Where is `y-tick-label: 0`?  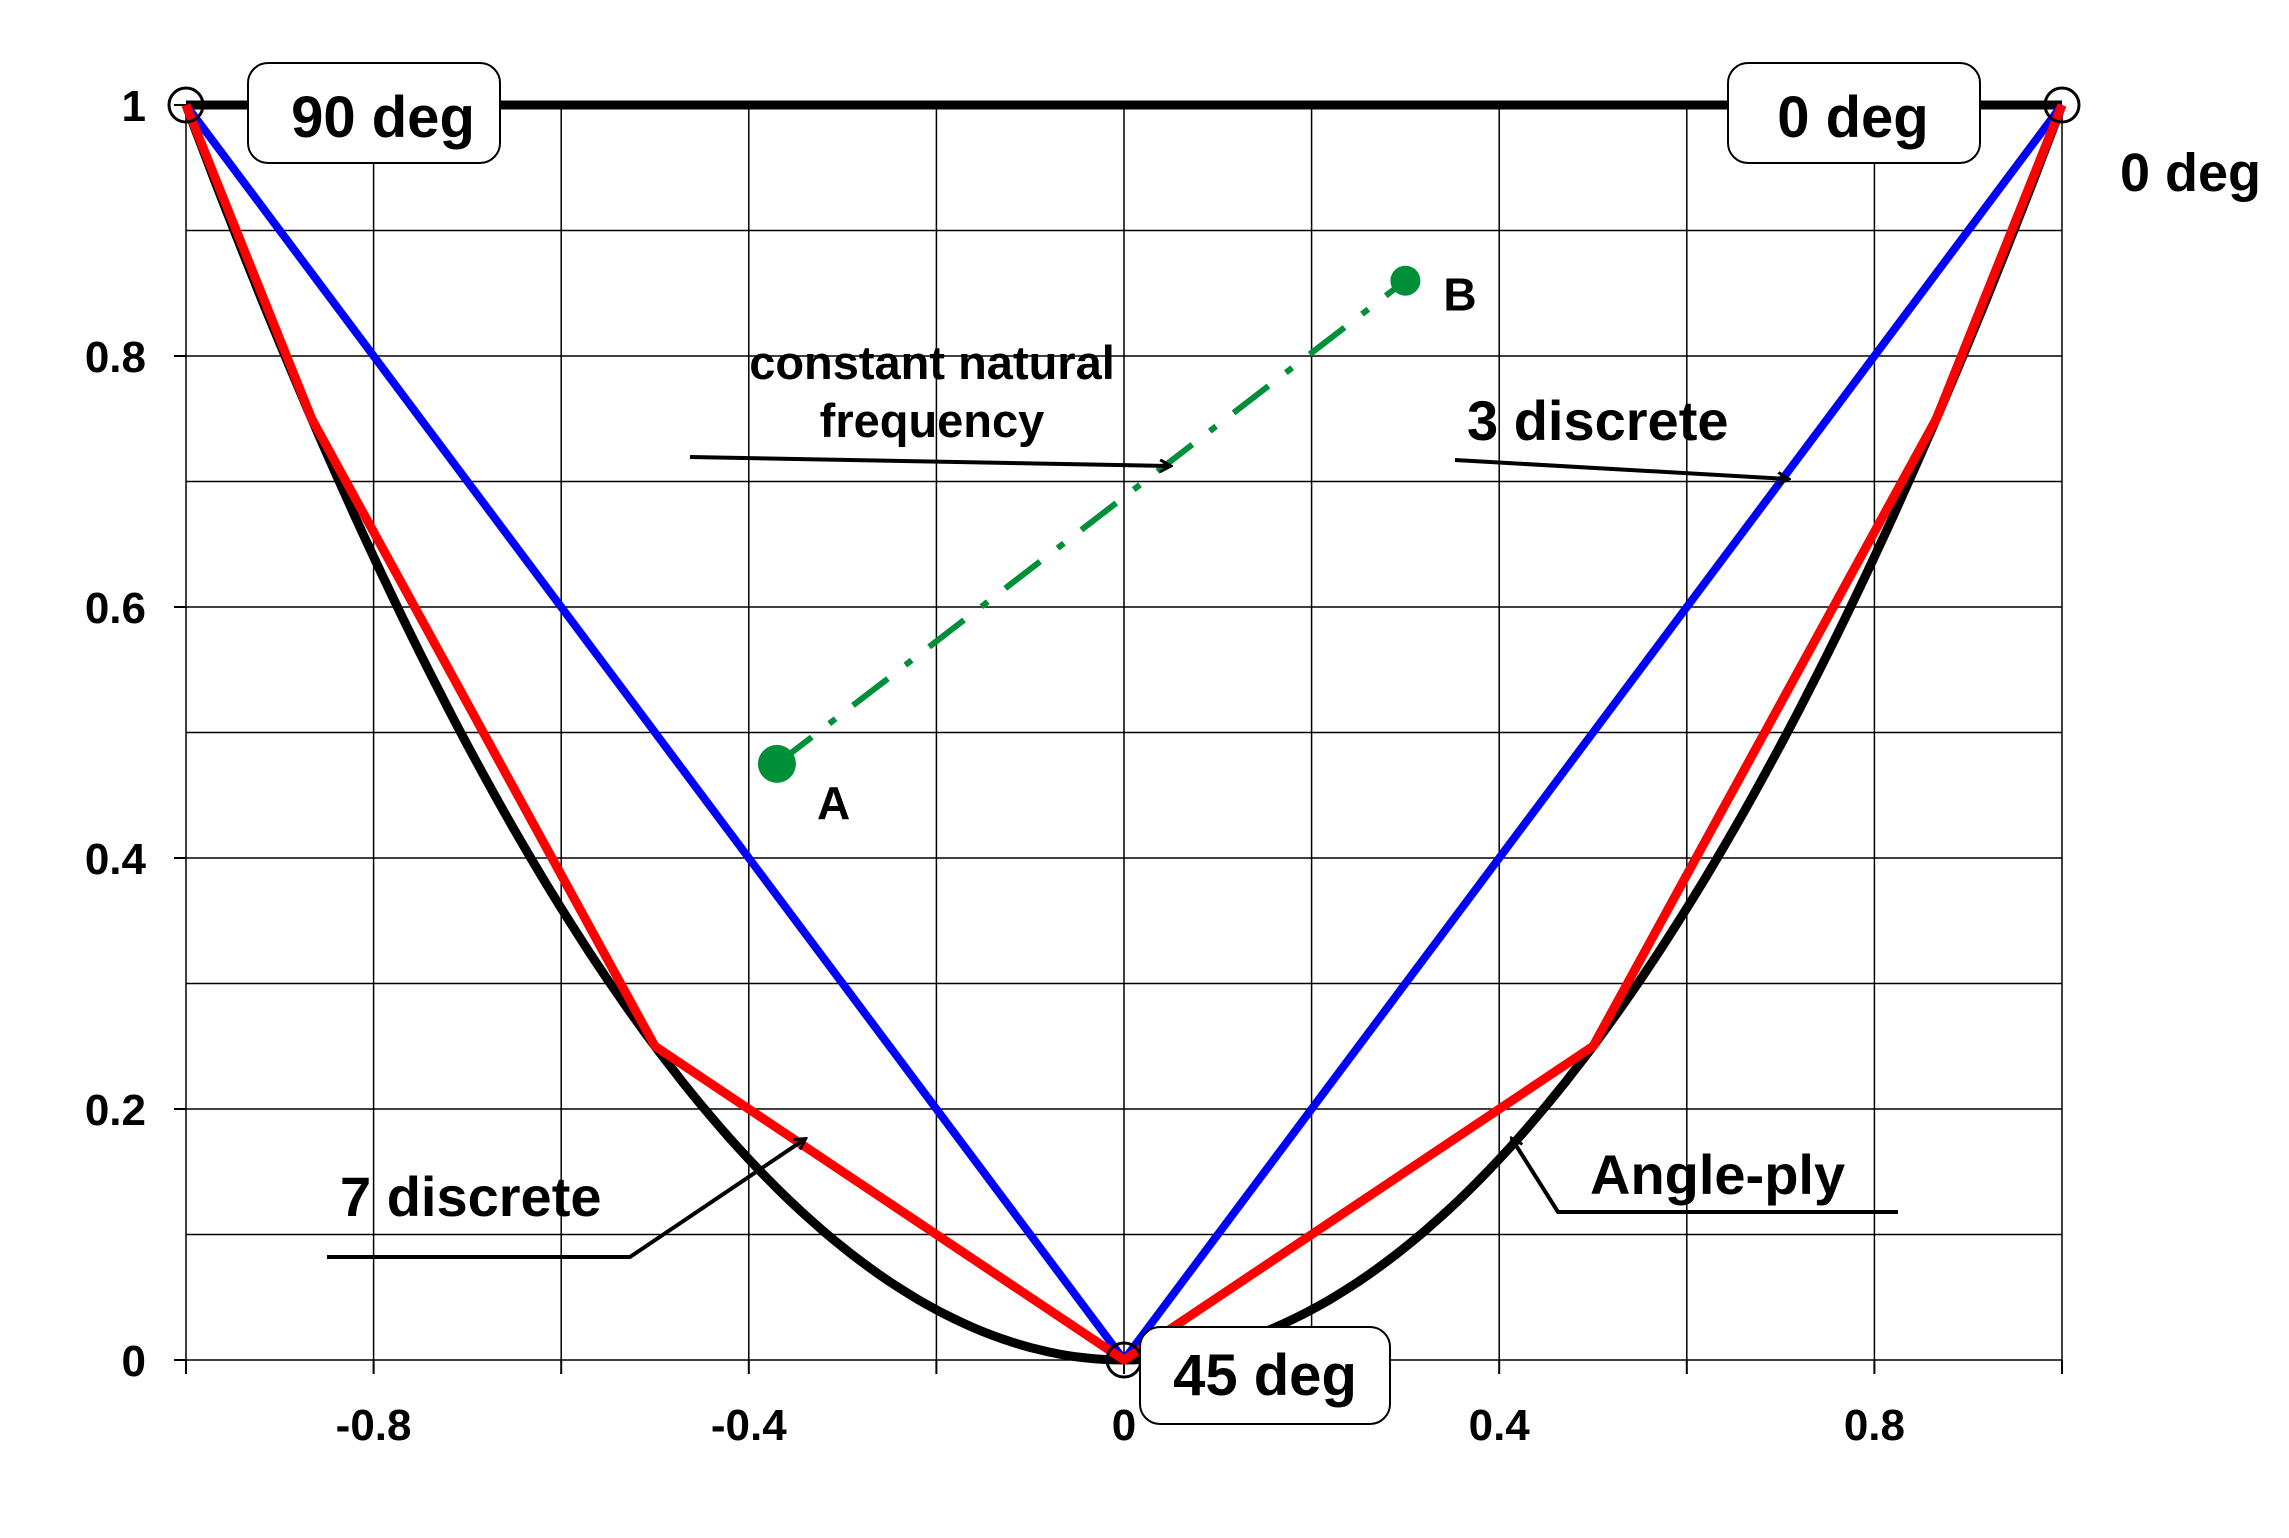
y-tick-label: 0 is located at coordinates (134, 1361).